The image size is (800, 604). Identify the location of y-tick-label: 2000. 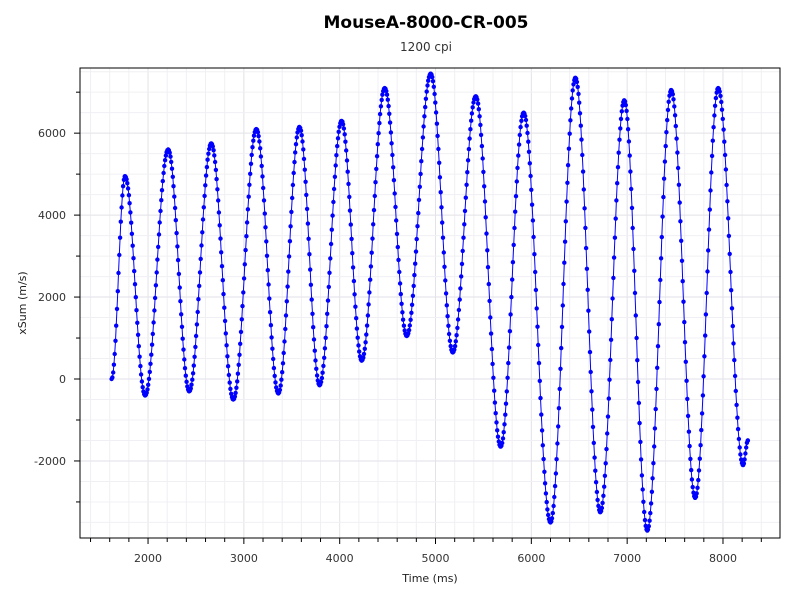
(52, 297).